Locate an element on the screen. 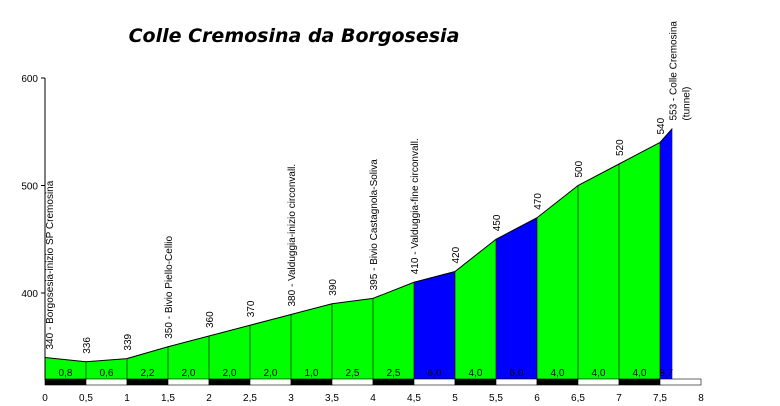  x-tick-label: 2,5 is located at coordinates (250, 398).